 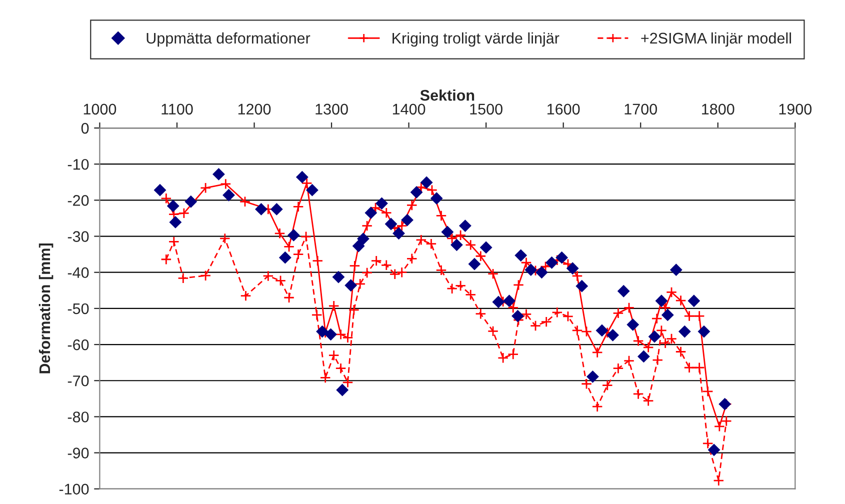 I want to click on y-tick-label: -70, so click(x=78, y=380).